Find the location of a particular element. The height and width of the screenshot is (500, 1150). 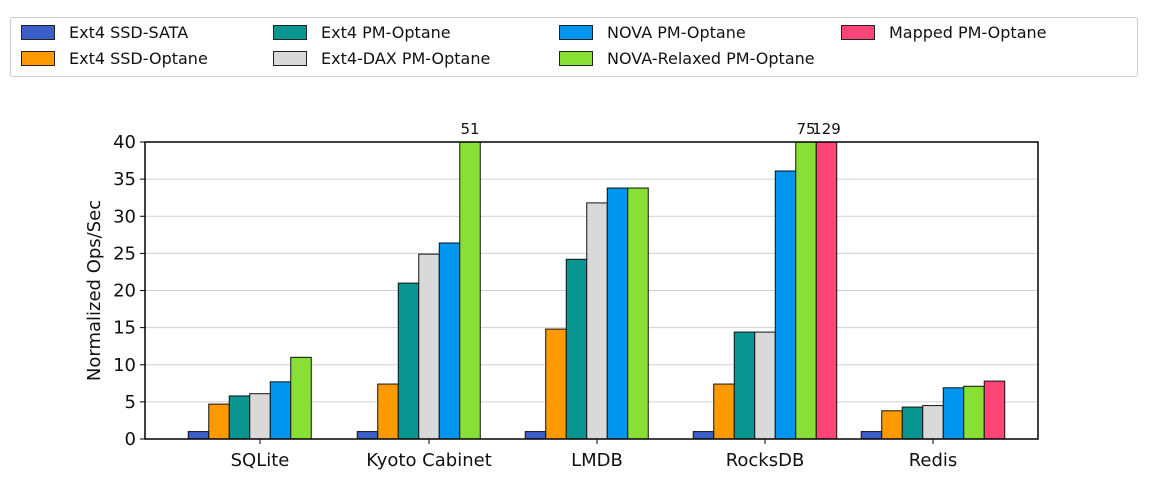

legend-label: Mapped PM-Optane is located at coordinates (968, 32).